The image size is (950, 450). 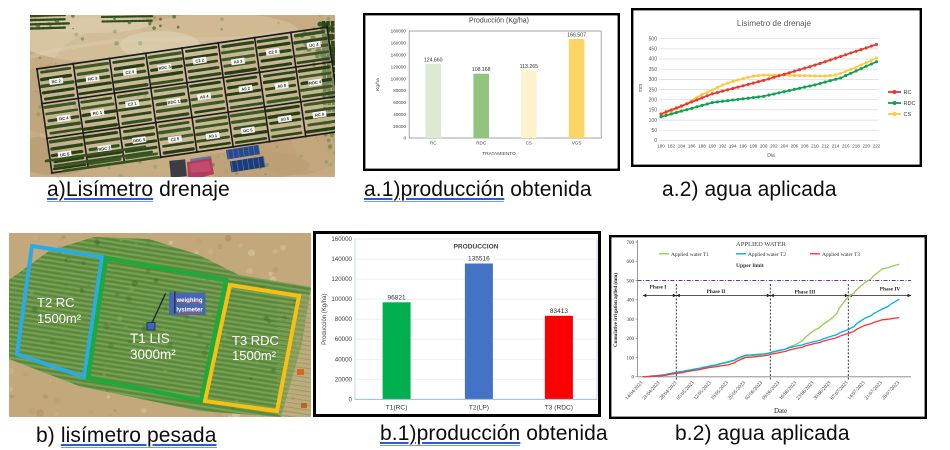 I want to click on svg-text: 190, so click(x=713, y=146).